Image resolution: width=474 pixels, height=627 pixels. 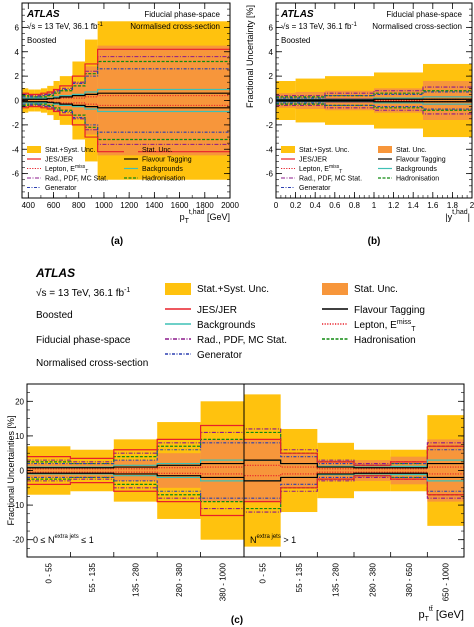 I want to click on panel-a-xtick-label: 1600, so click(x=180, y=205).